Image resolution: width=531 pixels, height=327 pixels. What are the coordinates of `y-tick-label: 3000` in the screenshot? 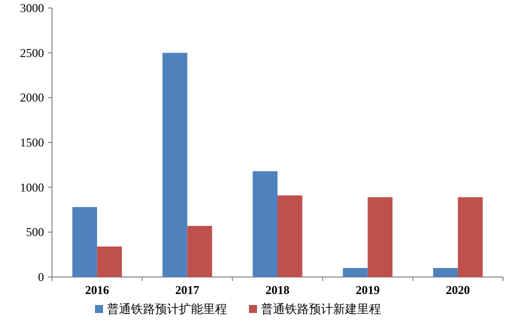 It's located at (32, 8).